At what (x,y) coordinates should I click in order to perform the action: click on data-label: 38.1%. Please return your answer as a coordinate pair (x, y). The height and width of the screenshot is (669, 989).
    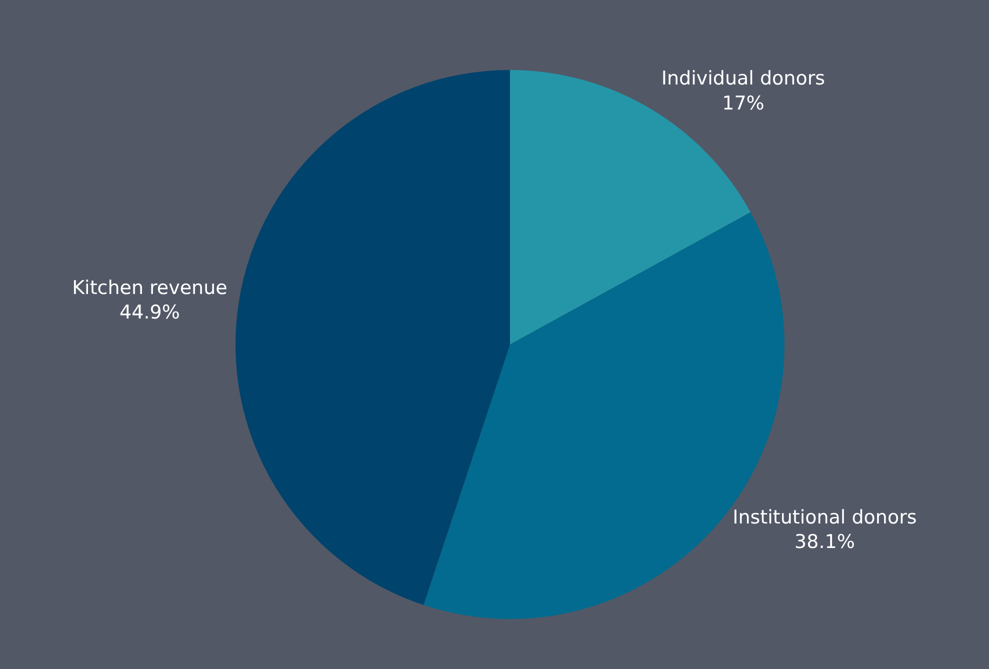
    Looking at the image, I should click on (824, 542).